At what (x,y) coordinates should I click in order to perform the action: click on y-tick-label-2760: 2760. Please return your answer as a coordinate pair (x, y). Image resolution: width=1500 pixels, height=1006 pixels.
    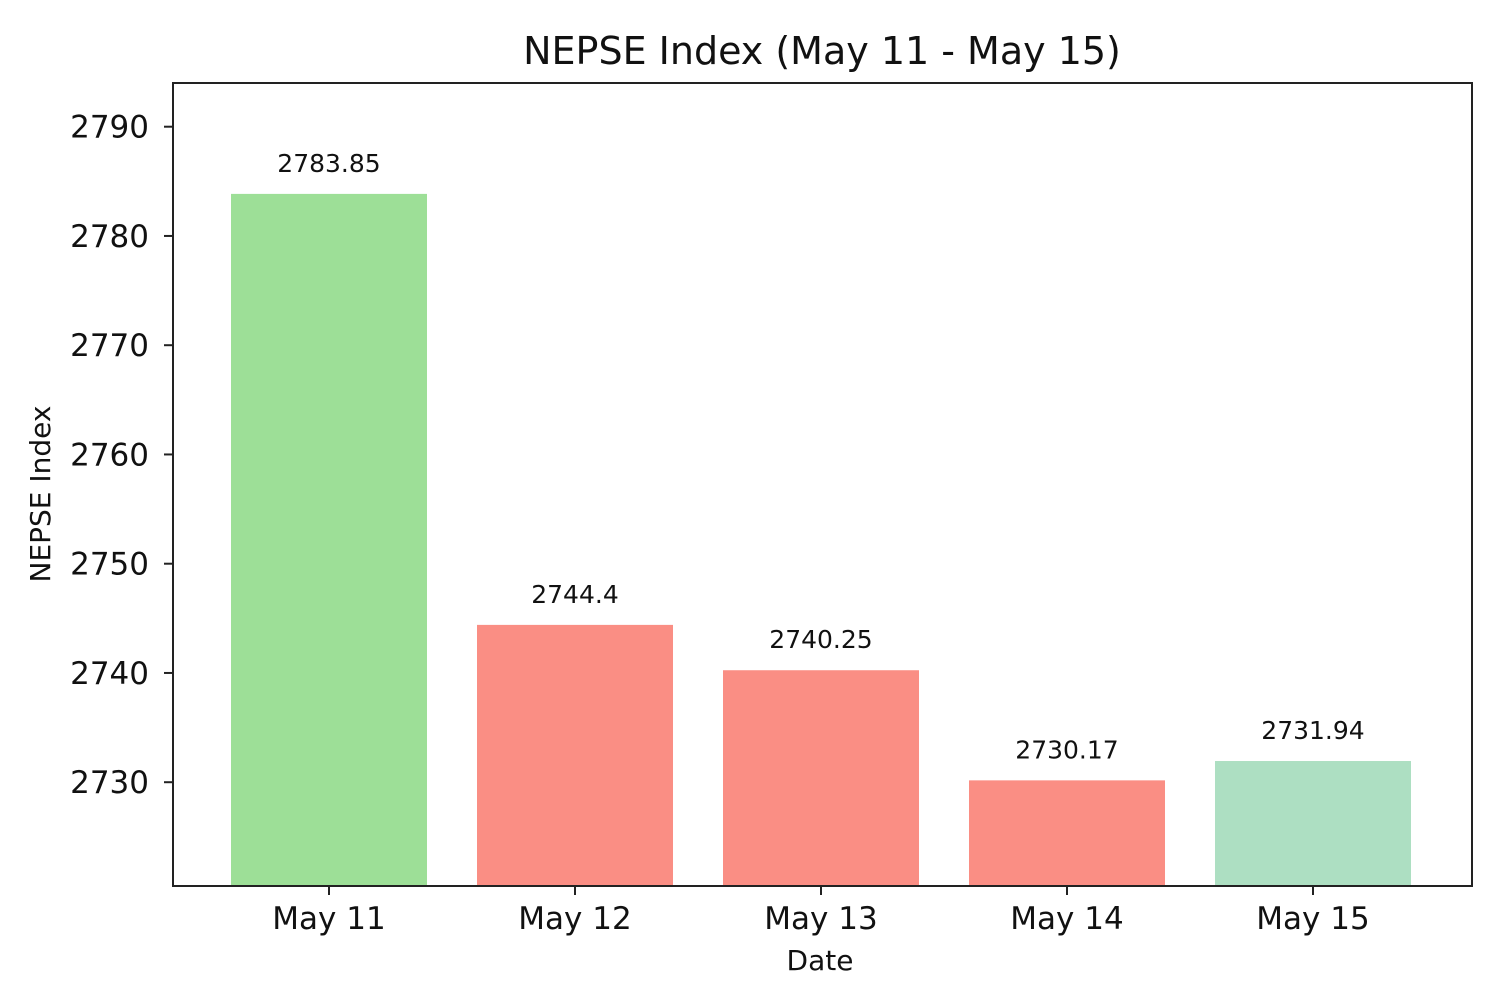
    Looking at the image, I should click on (109, 455).